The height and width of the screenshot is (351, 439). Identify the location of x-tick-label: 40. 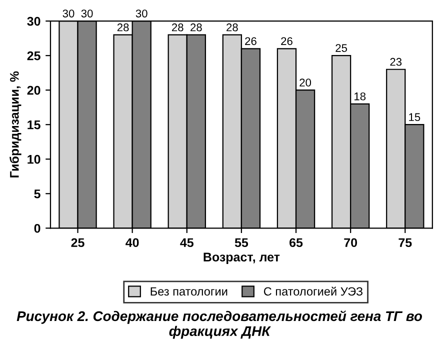
(132, 243).